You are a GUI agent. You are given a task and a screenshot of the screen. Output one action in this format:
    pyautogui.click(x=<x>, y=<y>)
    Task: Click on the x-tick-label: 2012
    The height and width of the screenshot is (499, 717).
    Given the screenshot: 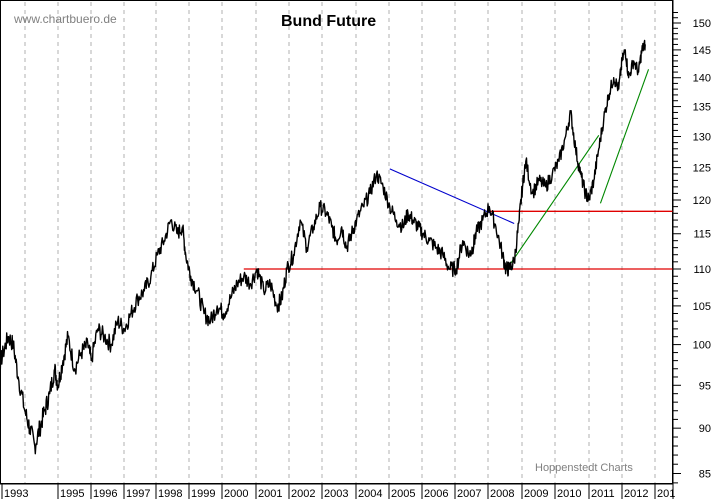 What is the action you would take?
    pyautogui.click(x=636, y=493)
    